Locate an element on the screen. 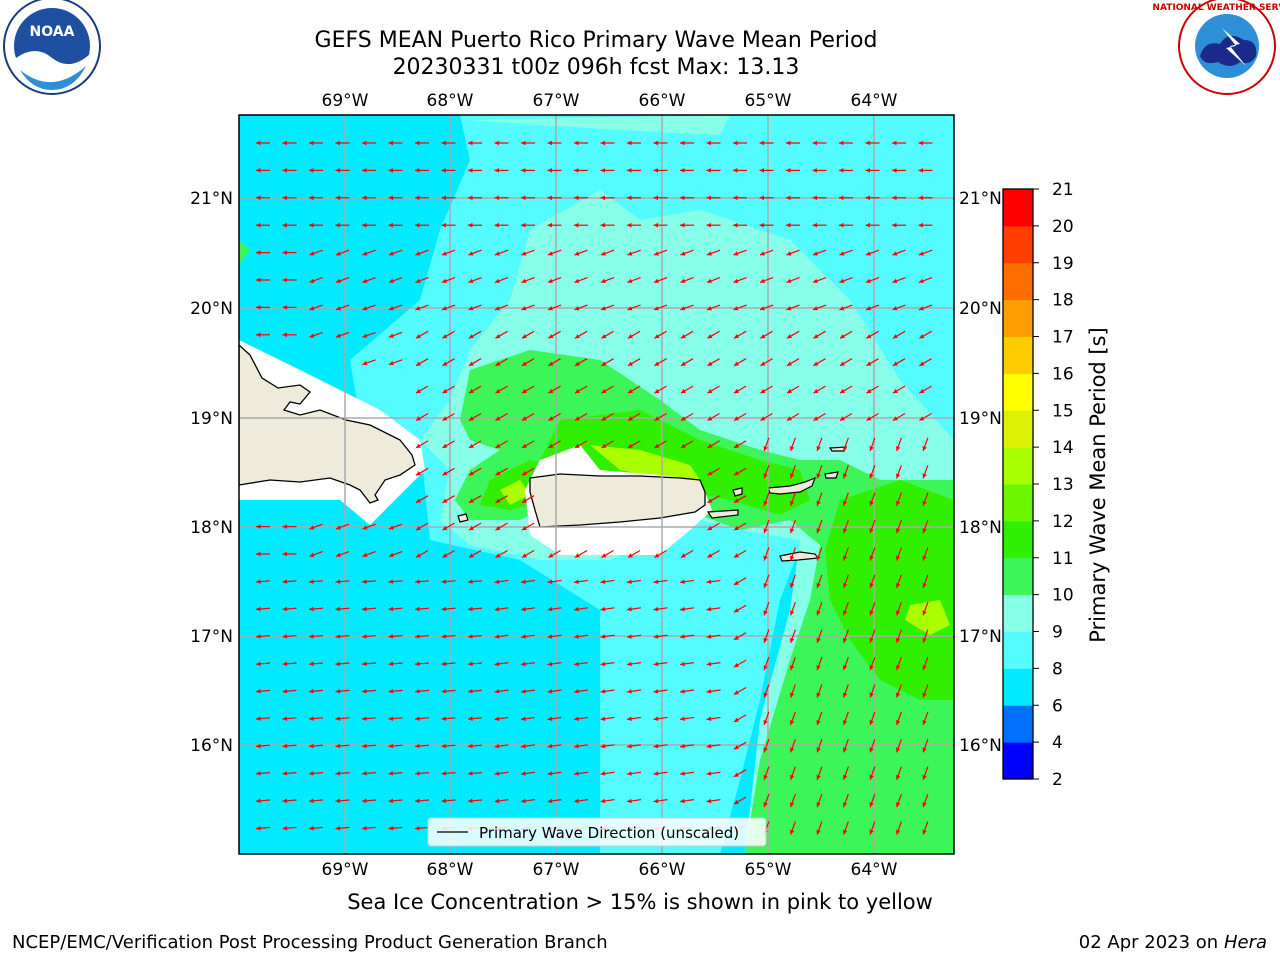 Image resolution: width=1280 pixels, height=960 pixels. nws-logo: NATIONAL WEATHER SERVICE is located at coordinates (1216, 47).